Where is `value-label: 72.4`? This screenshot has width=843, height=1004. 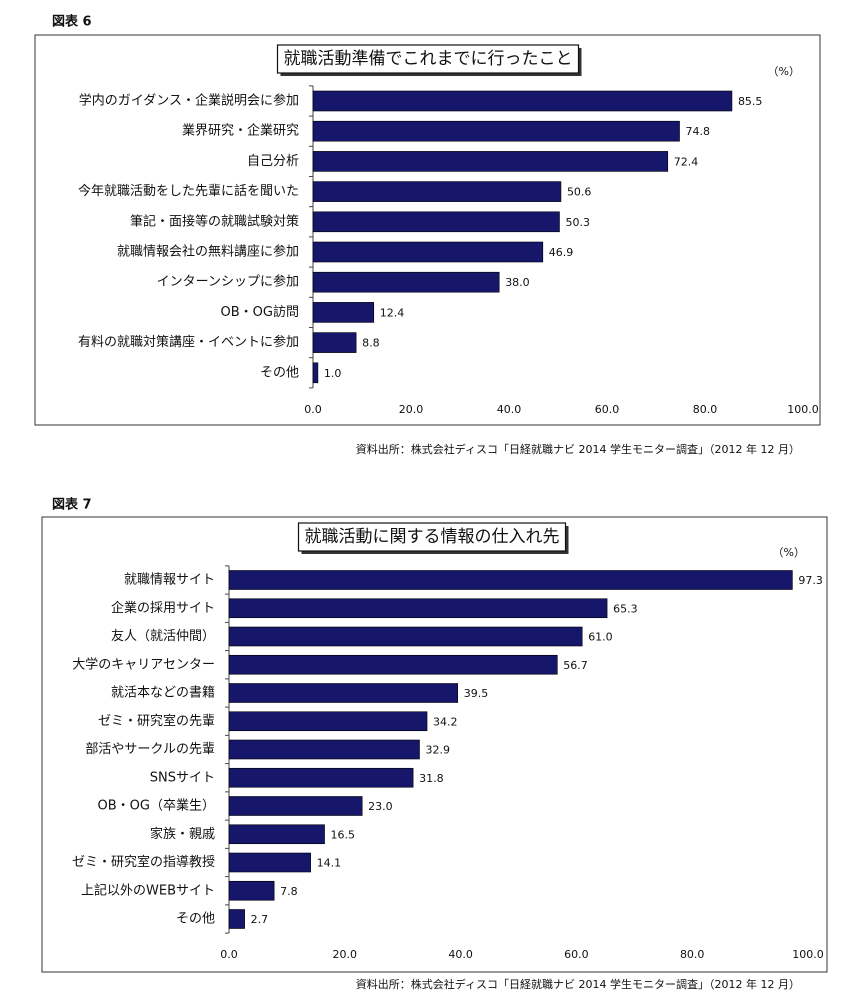 value-label: 72.4 is located at coordinates (686, 161).